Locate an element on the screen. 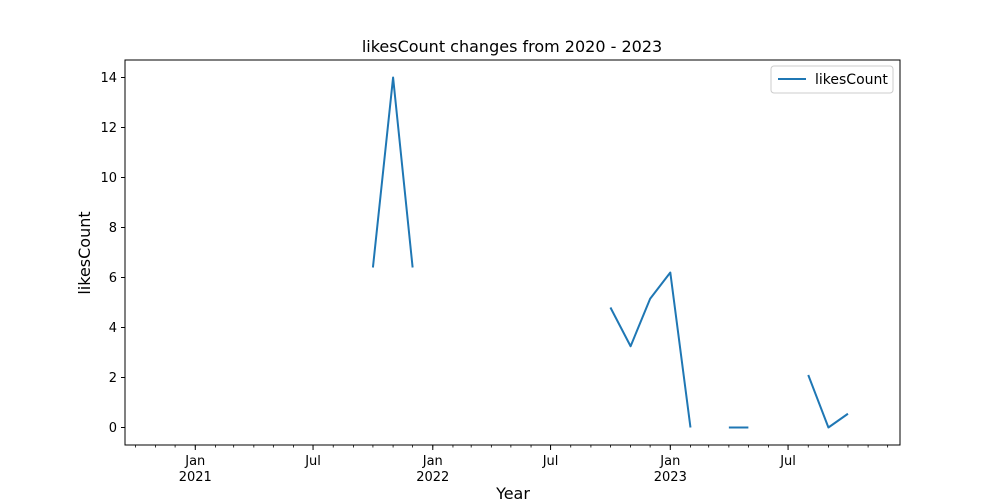  legend-box is located at coordinates (832, 79).